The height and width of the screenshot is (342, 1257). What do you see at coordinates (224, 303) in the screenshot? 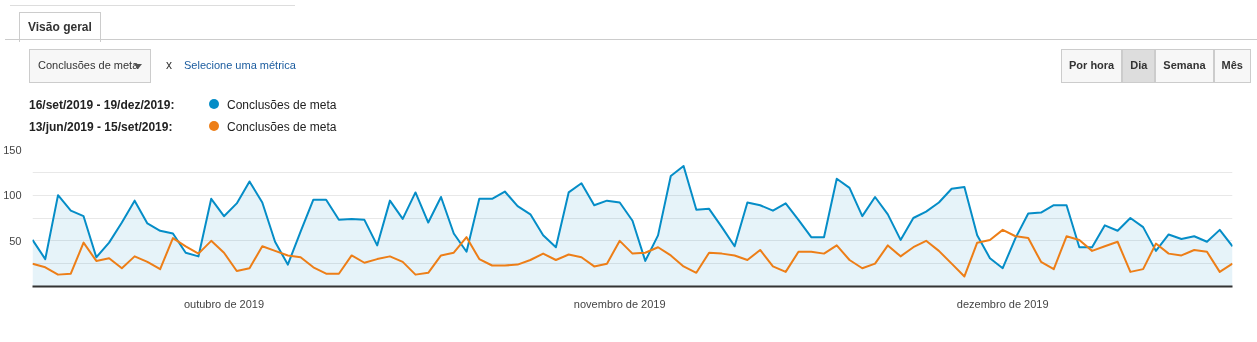
I see `x-tick-label: outubro de 2019` at bounding box center [224, 303].